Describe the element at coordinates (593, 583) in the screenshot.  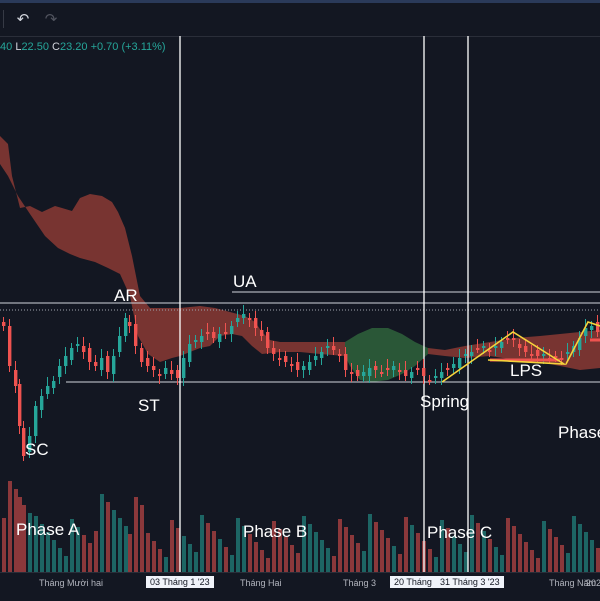
I see `xaxis-label-year: 202` at that location.